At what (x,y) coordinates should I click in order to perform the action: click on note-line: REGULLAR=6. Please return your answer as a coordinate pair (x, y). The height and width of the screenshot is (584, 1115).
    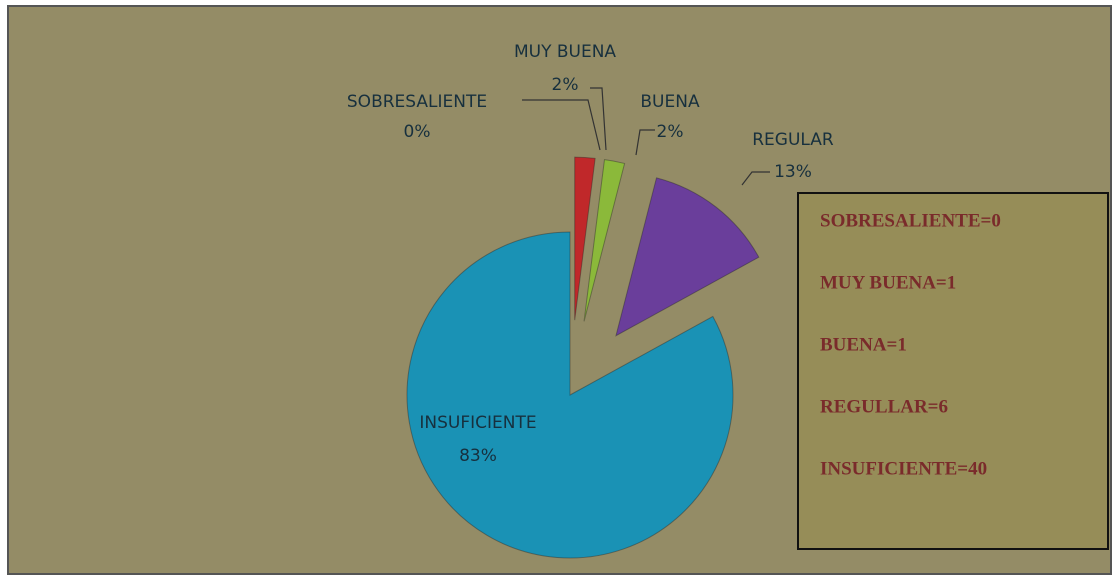
    Looking at the image, I should click on (884, 406).